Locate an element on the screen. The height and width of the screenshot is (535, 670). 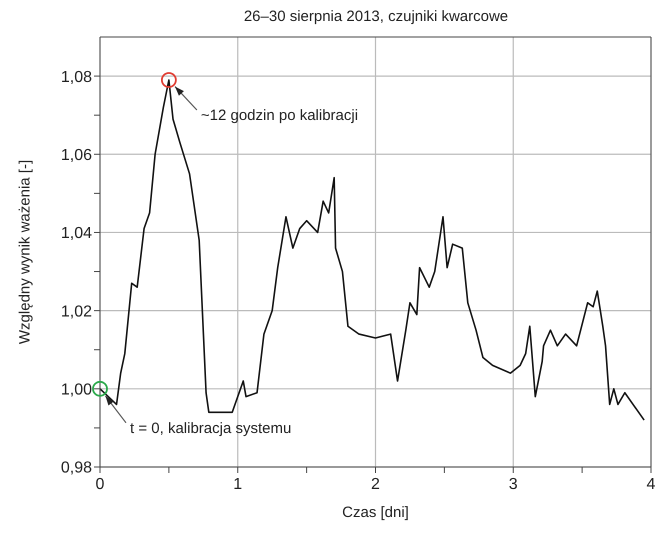
annotation: t = 0, kalibracja systemu is located at coordinates (211, 428).